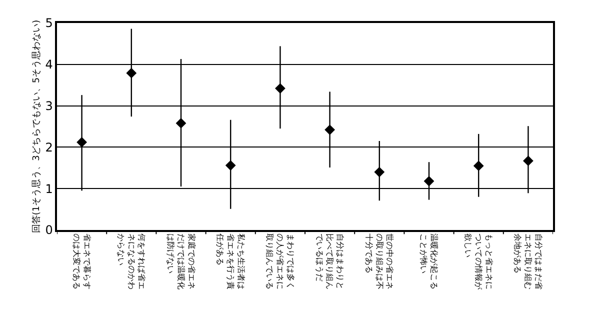 The height and width of the screenshot is (321, 599). What do you see at coordinates (49, 147) in the screenshot?
I see `y-tick-label: 2` at bounding box center [49, 147].